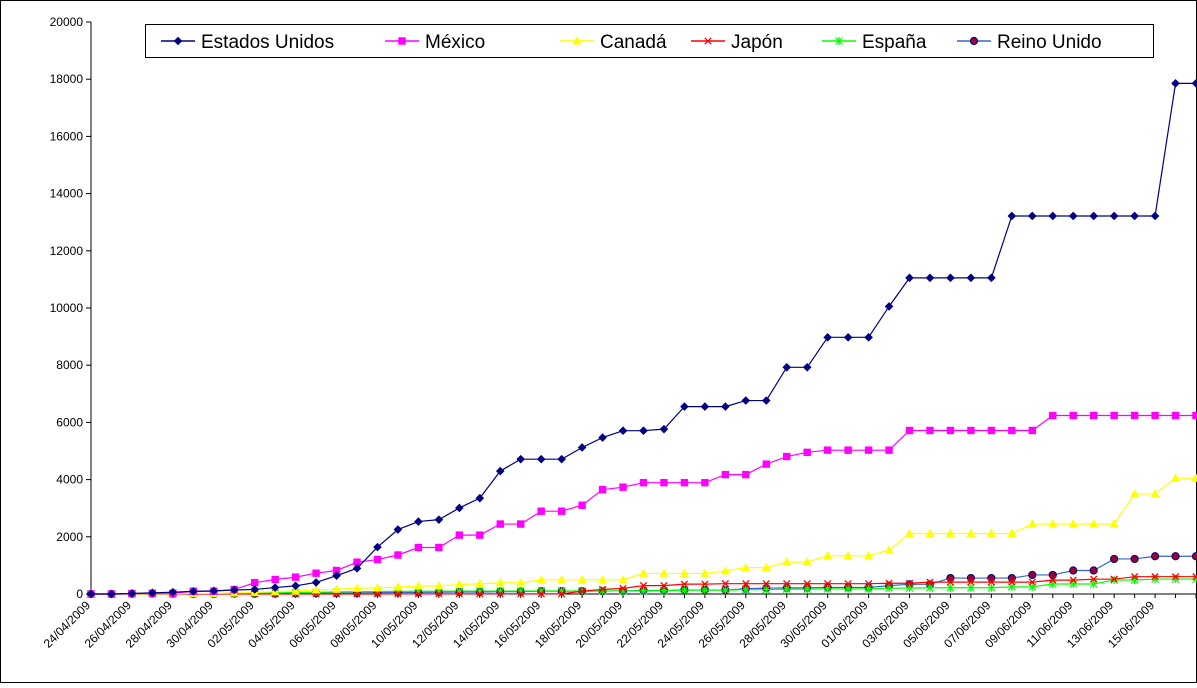 The width and height of the screenshot is (1197, 688). Describe the element at coordinates (69, 480) in the screenshot. I see `y-tick-label: 4000` at that location.